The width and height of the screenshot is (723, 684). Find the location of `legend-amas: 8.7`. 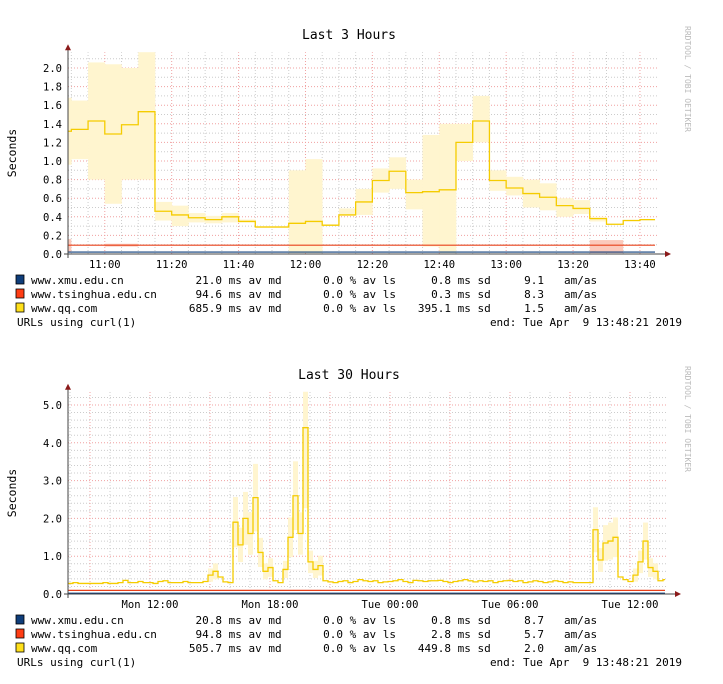

legend-amas: 8.7 is located at coordinates (534, 620).